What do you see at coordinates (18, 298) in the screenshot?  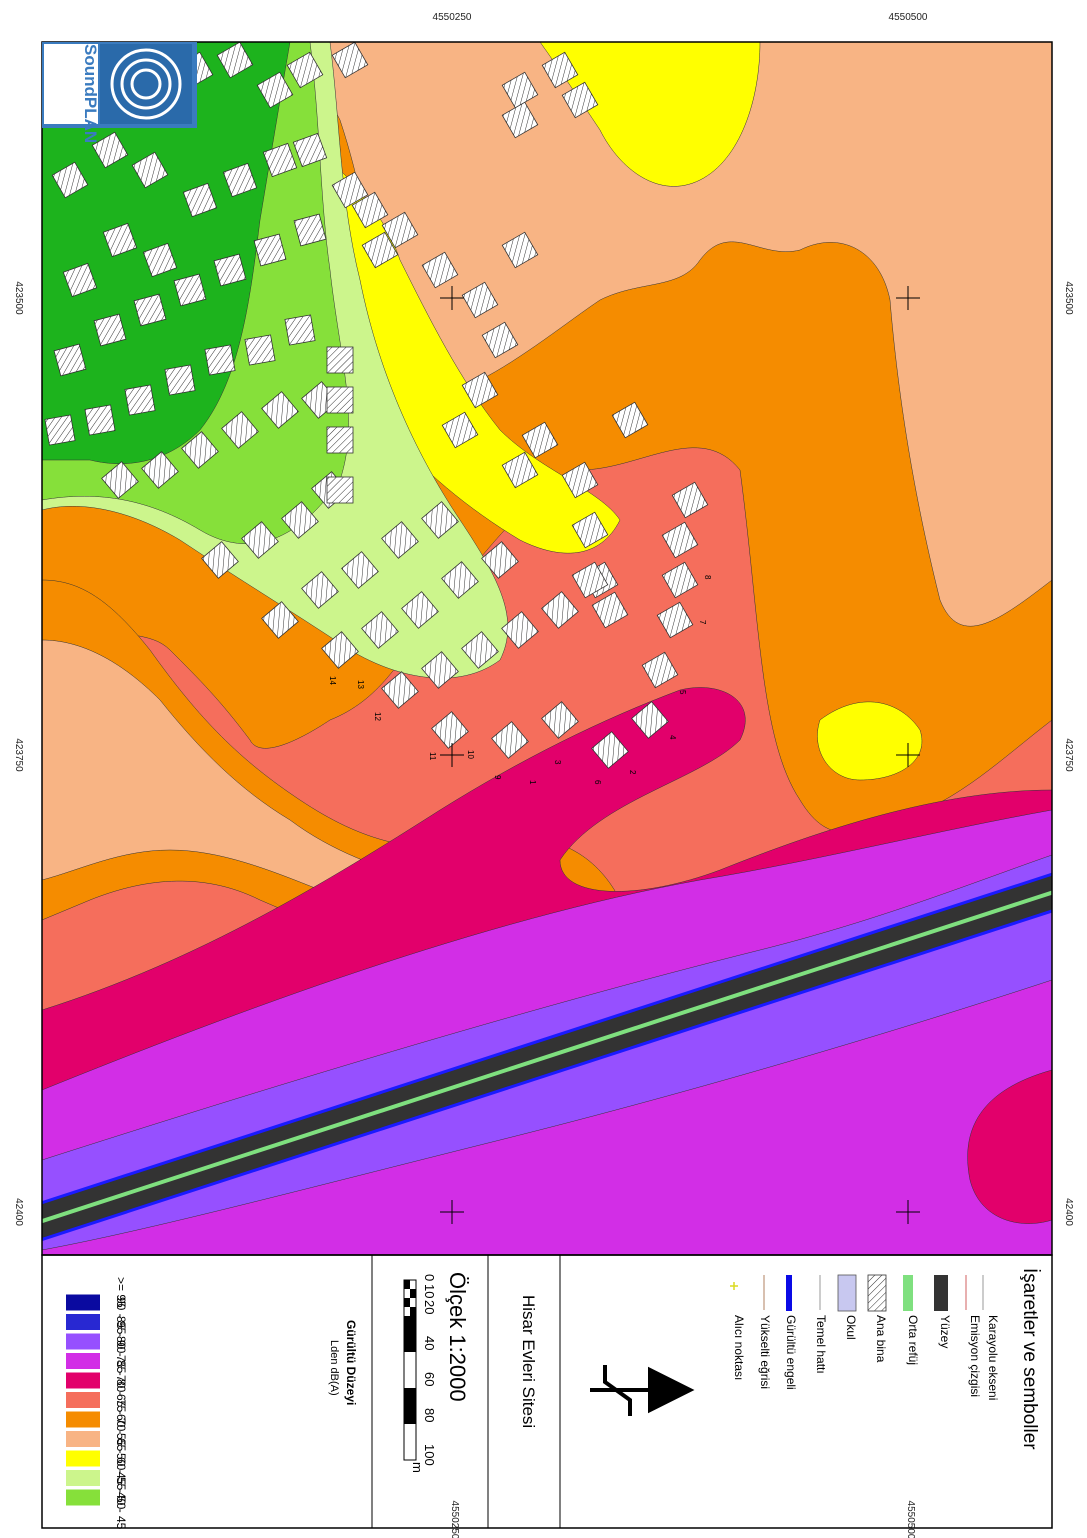 I see `coord-left-1: 423500` at bounding box center [18, 298].